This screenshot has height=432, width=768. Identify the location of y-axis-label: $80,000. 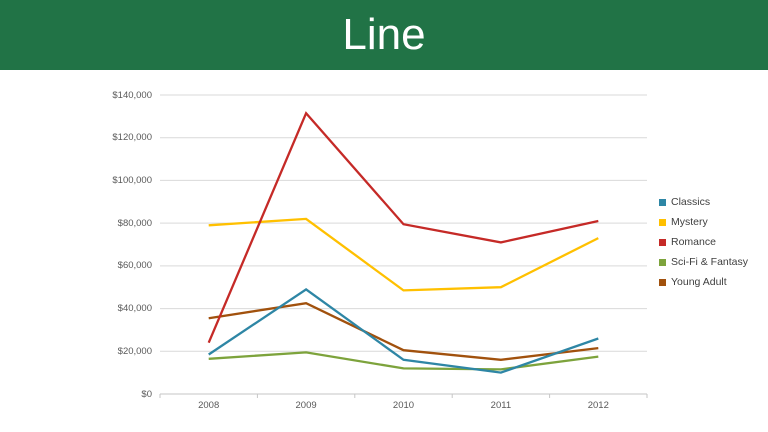
(134, 223).